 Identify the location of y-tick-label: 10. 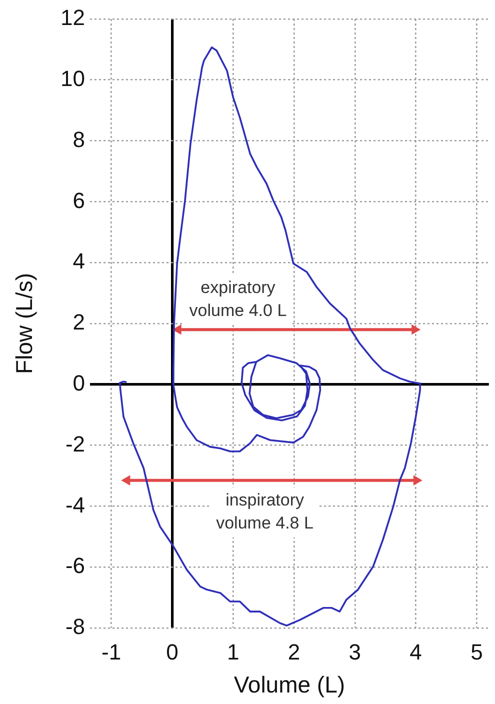
(72, 78).